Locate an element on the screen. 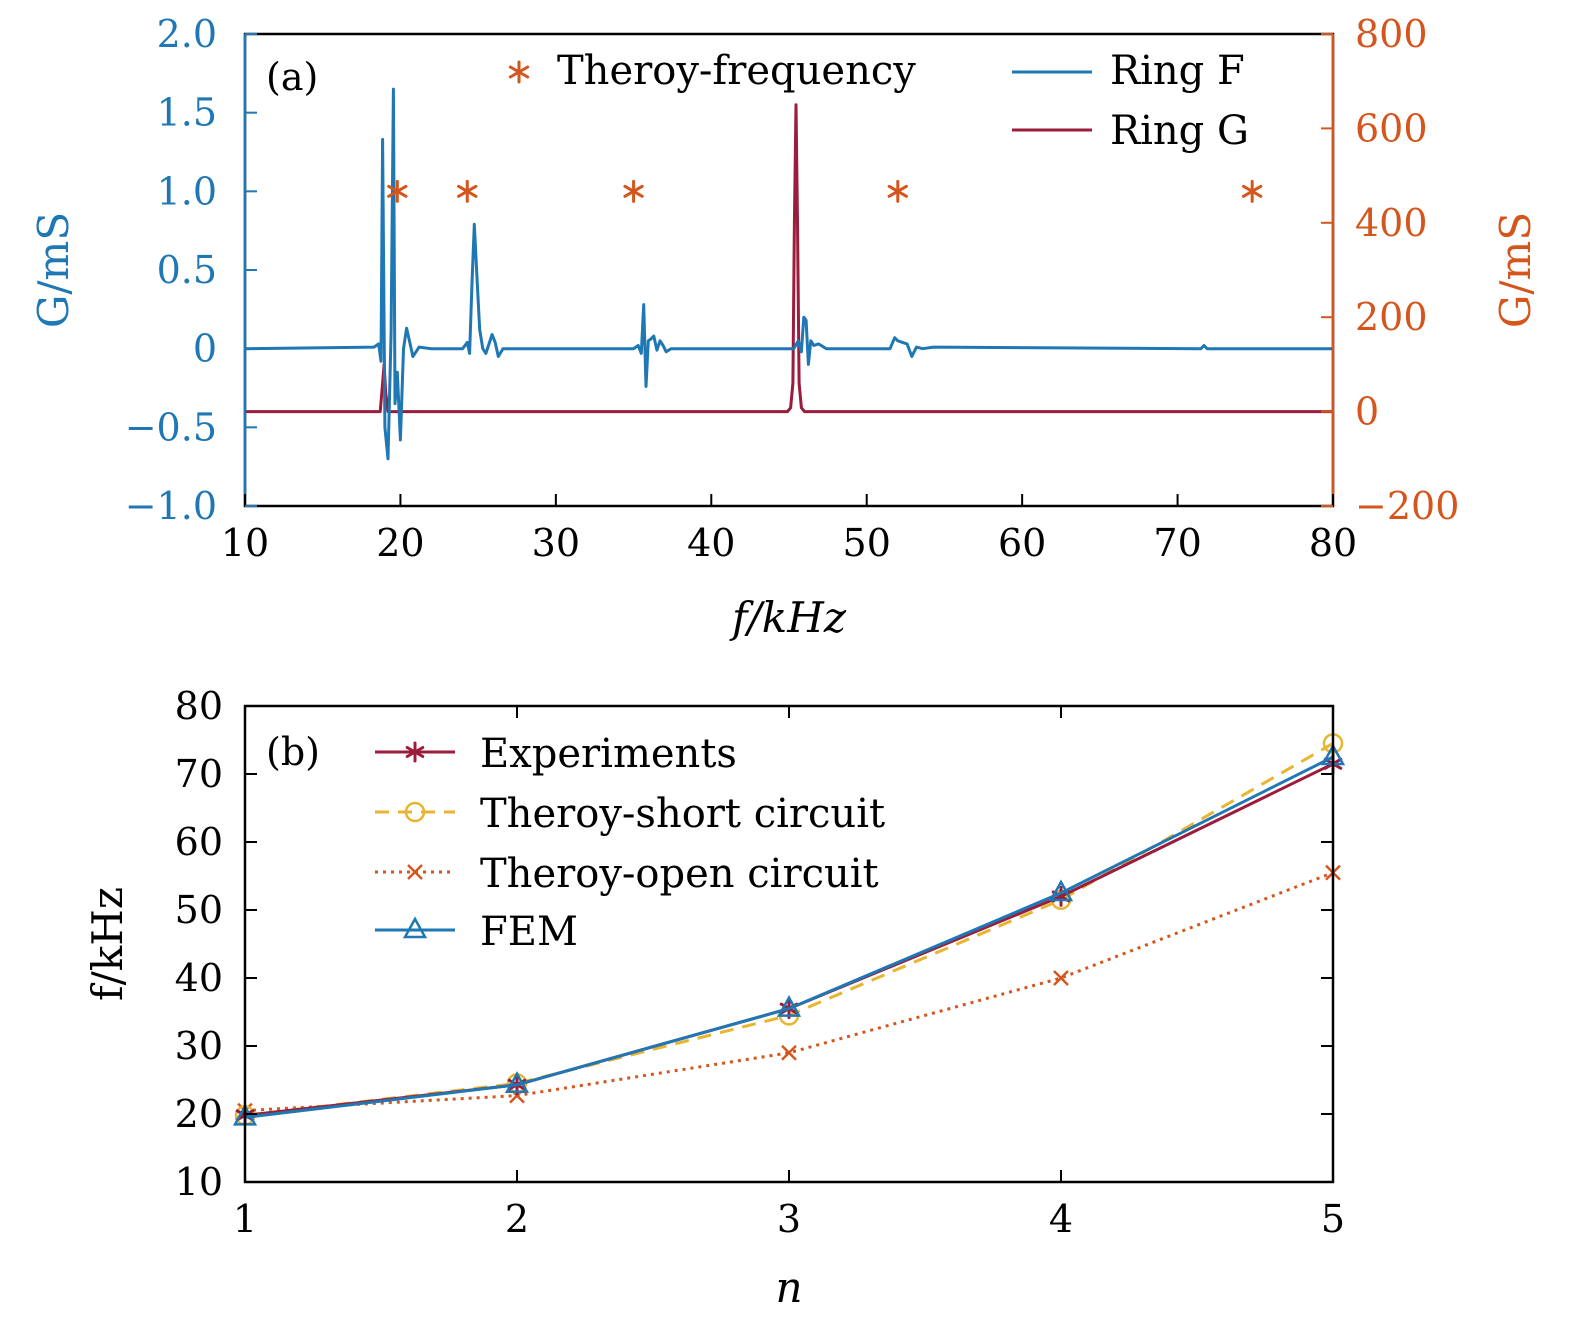 The width and height of the screenshot is (1575, 1329). x-tick-label: 1 is located at coordinates (245, 1219).